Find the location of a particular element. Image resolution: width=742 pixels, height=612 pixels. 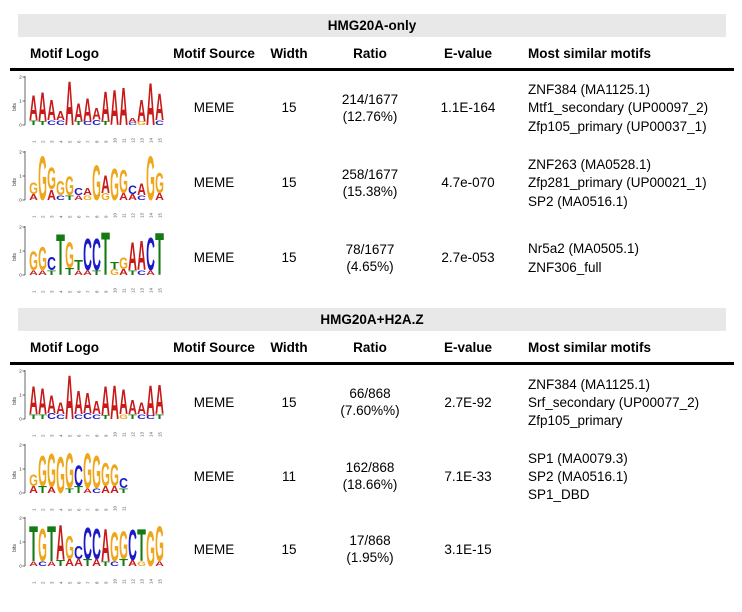

svg-text: 13 is located at coordinates (142, 290).